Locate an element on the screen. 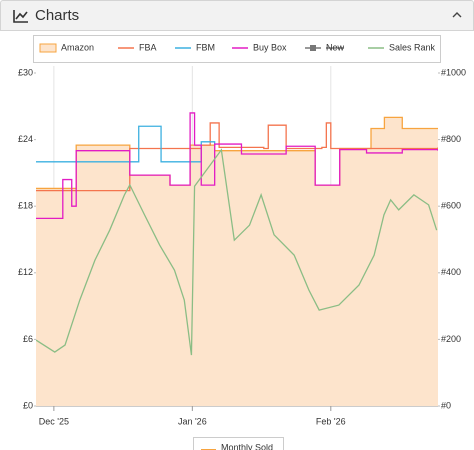 The width and height of the screenshot is (474, 450). legend-label: FBM is located at coordinates (205, 47).